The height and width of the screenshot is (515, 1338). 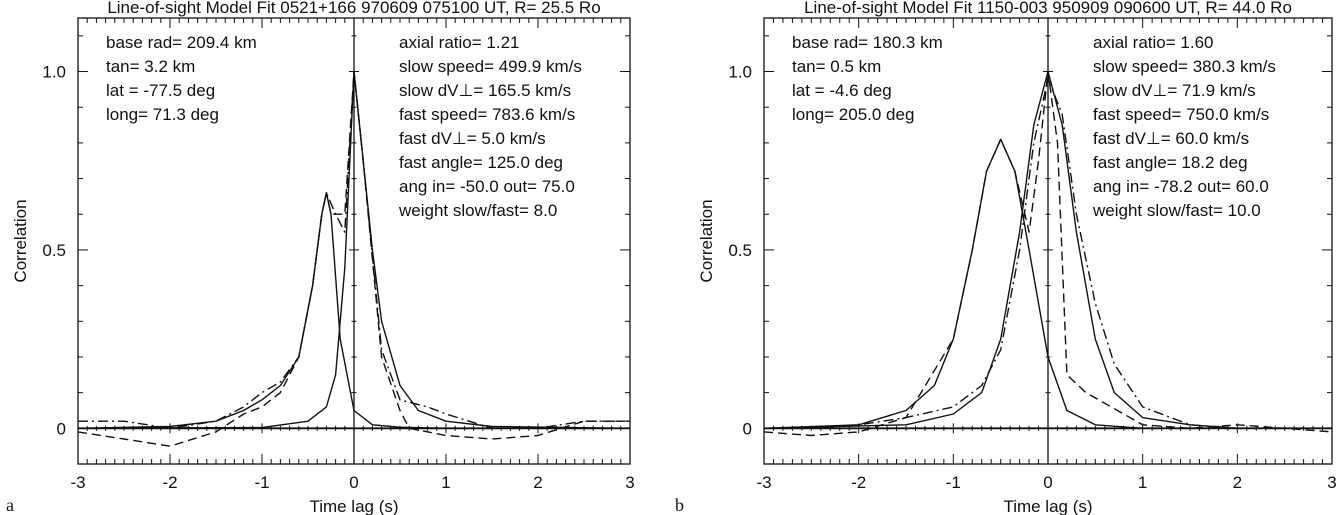 What do you see at coordinates (459, 42) in the screenshot?
I see `fit-param-right: axial ratio= 1.21` at bounding box center [459, 42].